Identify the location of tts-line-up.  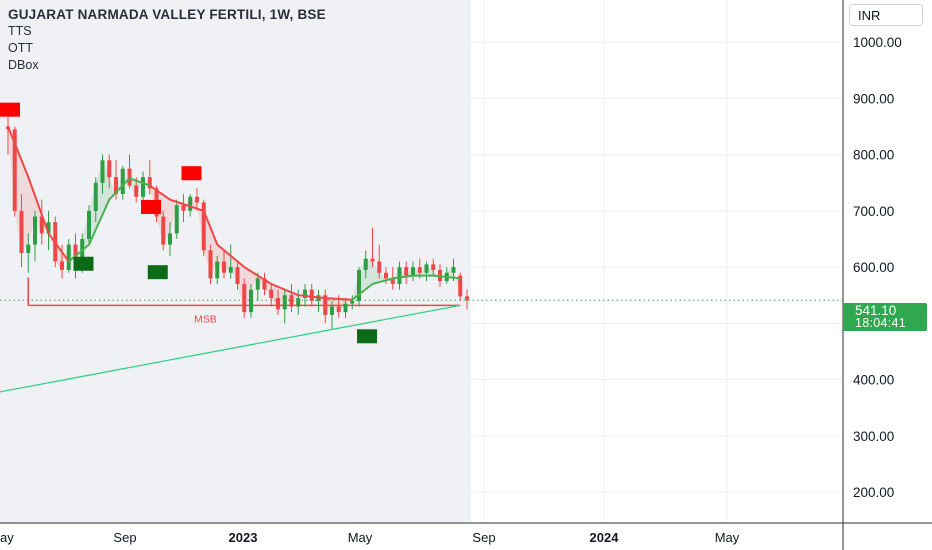
(109, 220).